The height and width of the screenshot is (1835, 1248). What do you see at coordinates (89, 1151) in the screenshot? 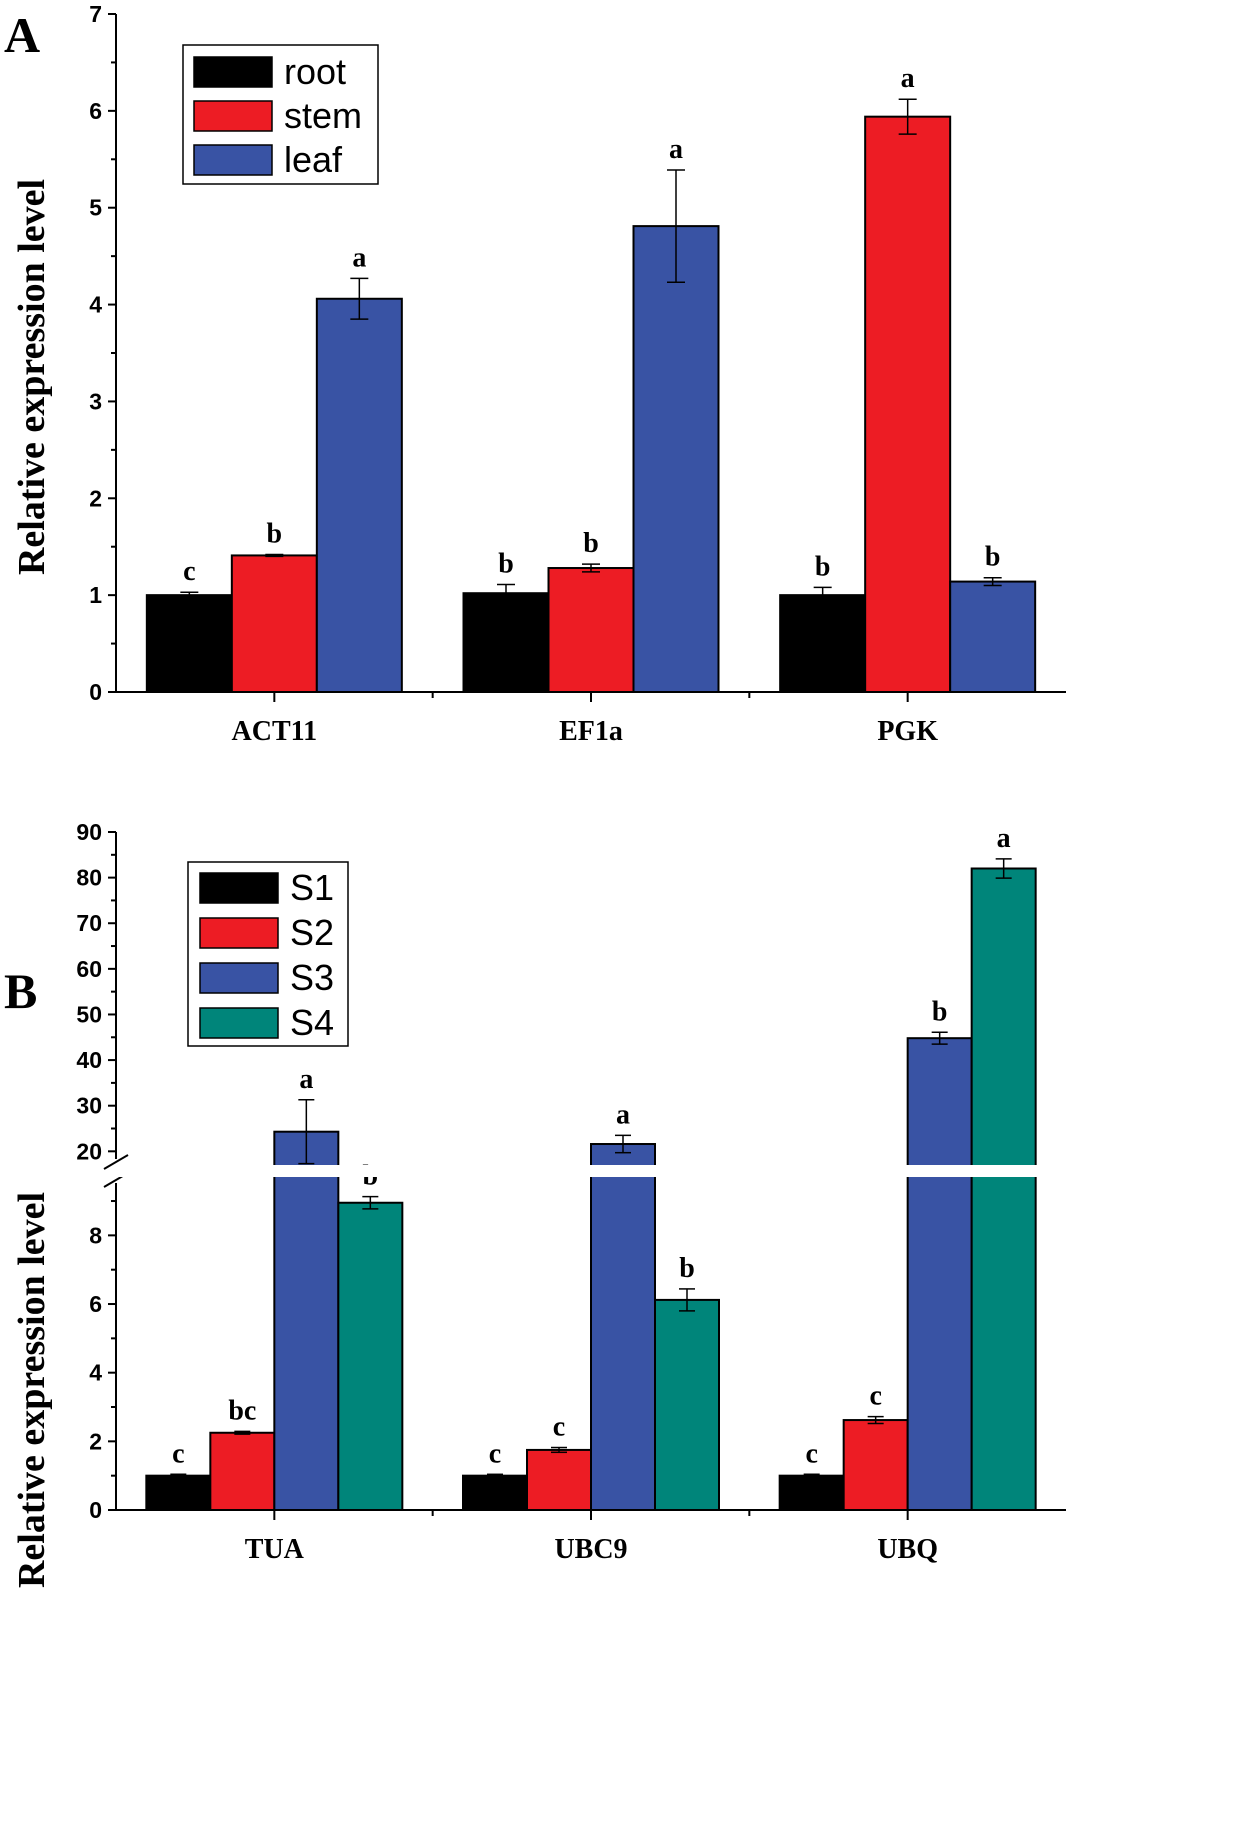
I see `y-tick-label: 20` at bounding box center [89, 1151].